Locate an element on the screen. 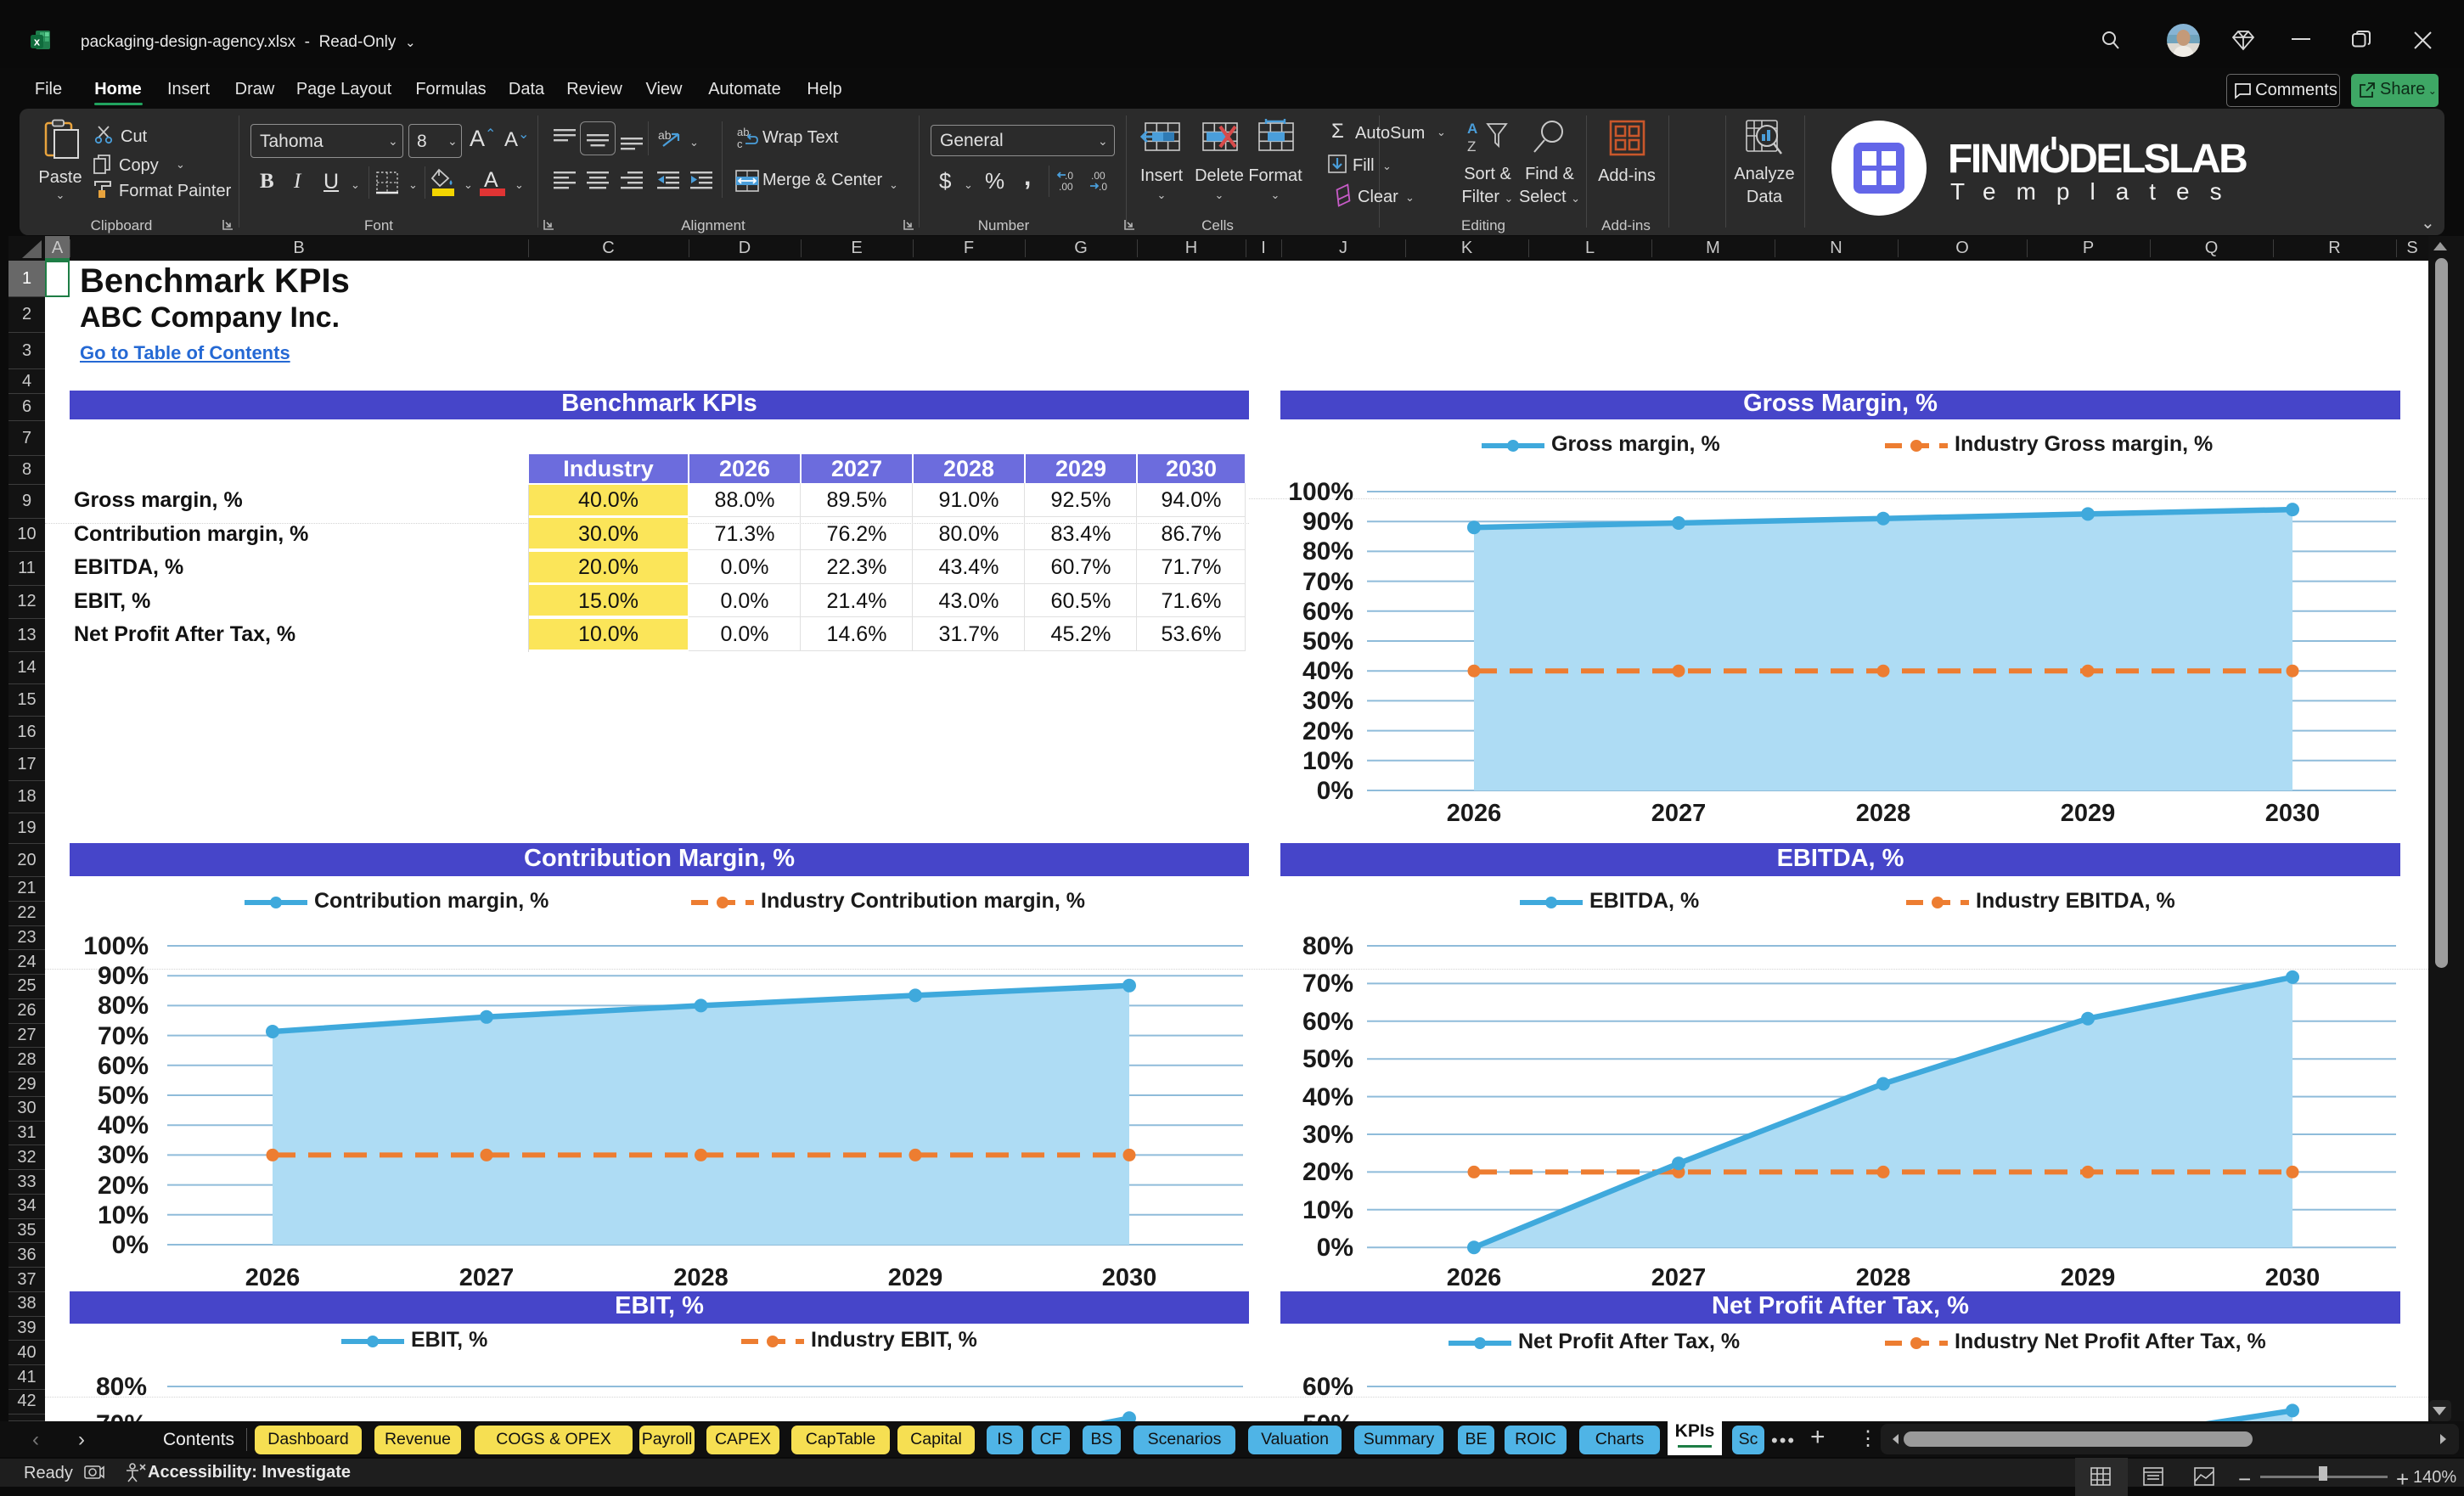 This screenshot has width=2464, height=1496. svg-text: A is located at coordinates (1472, 129).